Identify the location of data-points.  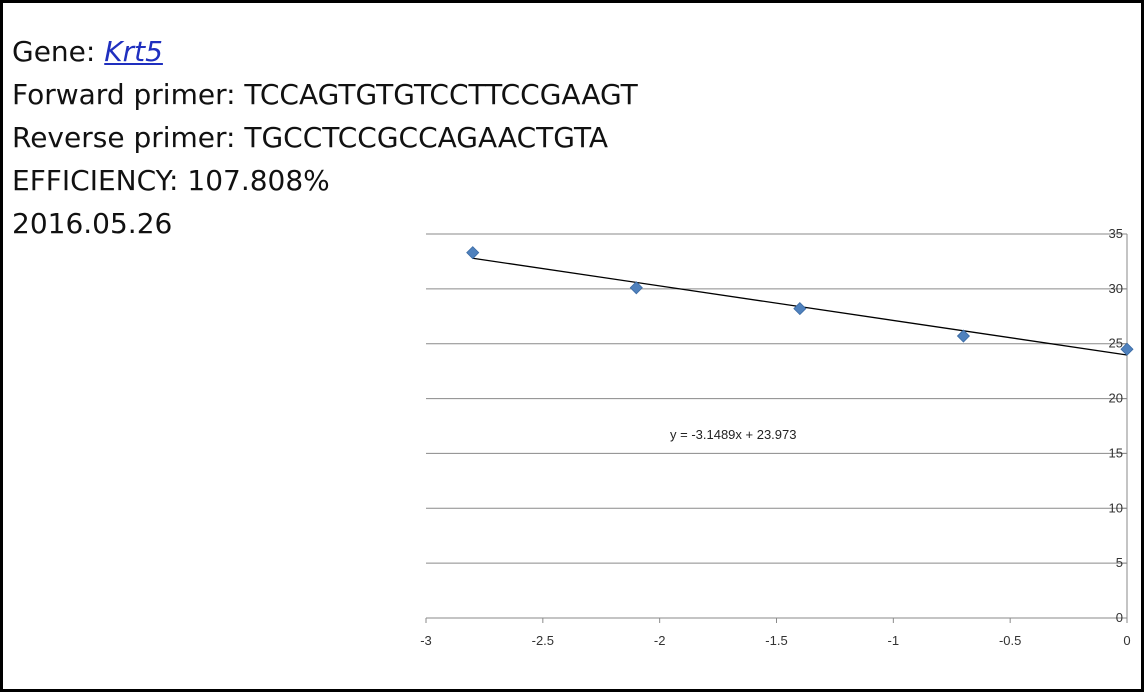
(800, 301).